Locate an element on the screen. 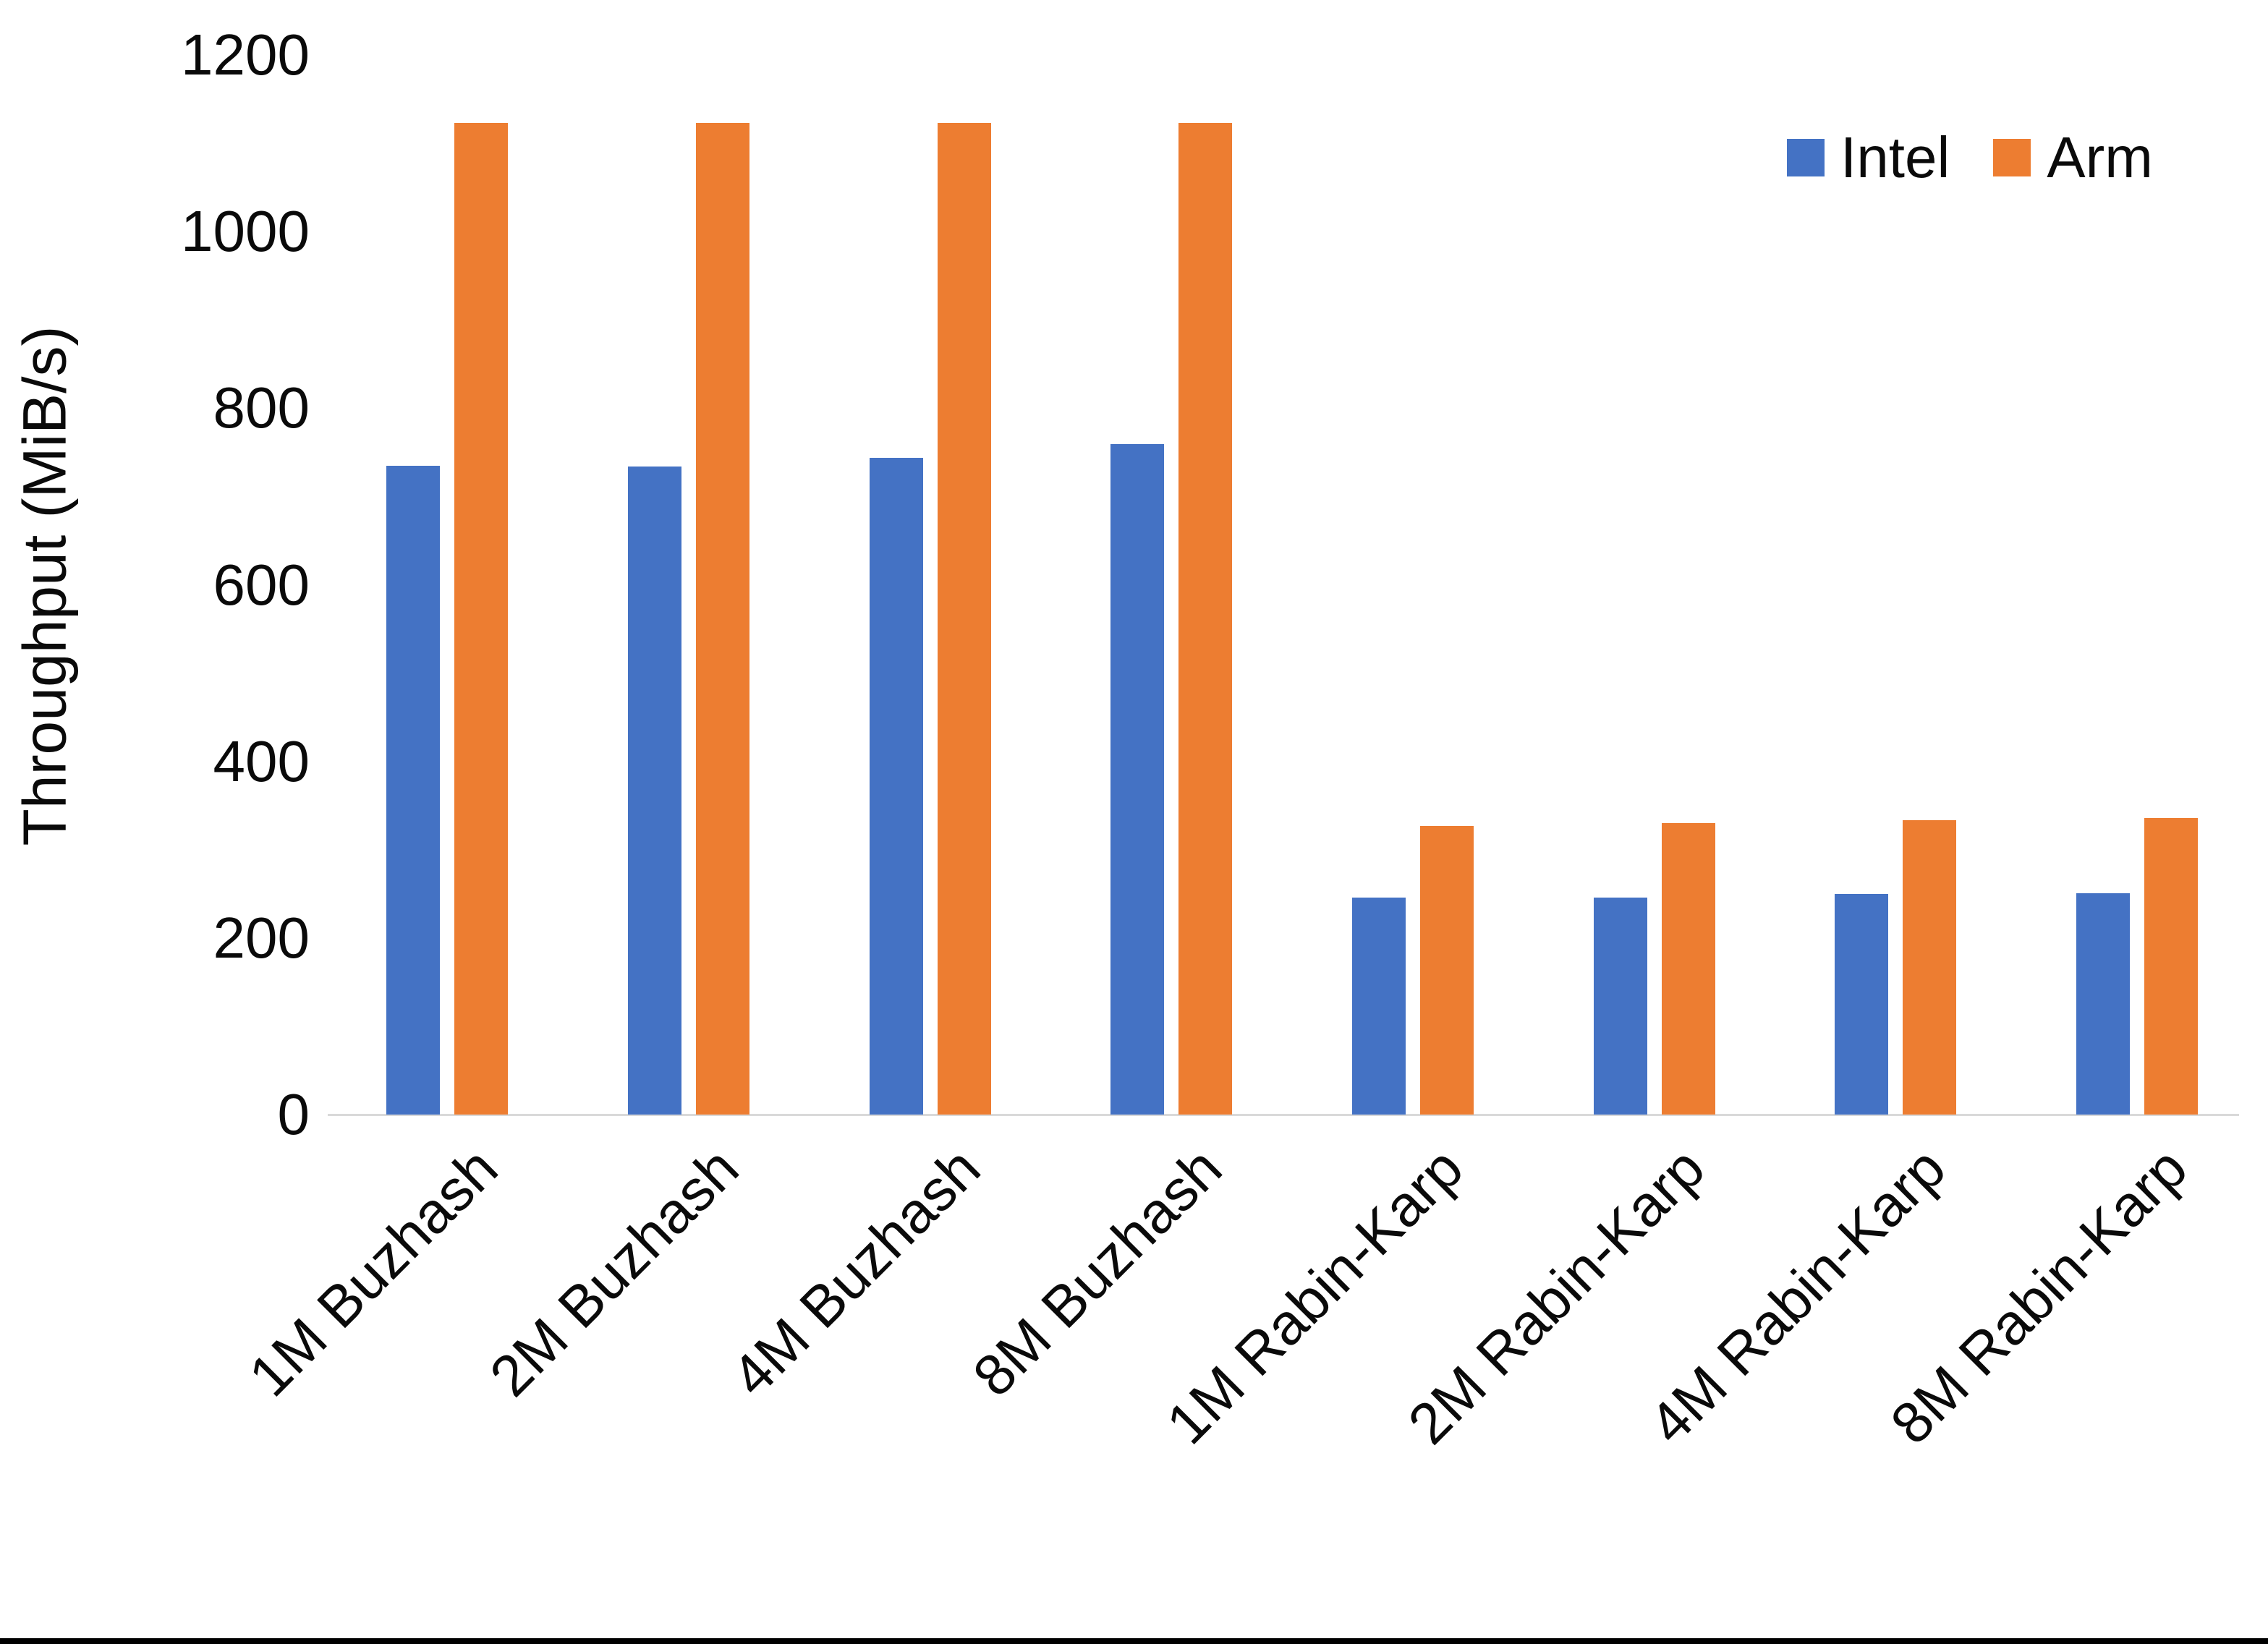  bar-arm-4m-rabin-karp is located at coordinates (1930, 967).